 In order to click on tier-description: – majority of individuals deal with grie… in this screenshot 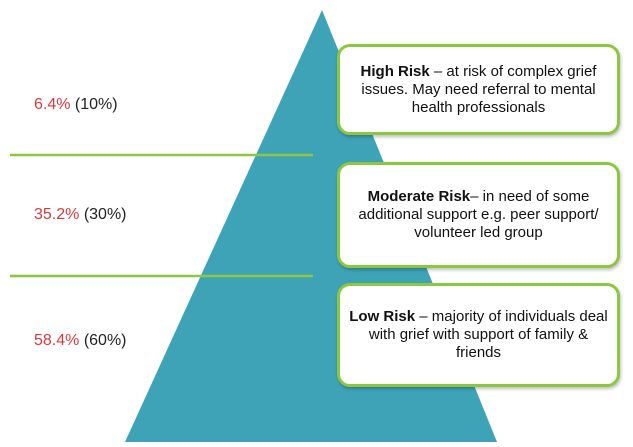, I will do `click(488, 334)`.